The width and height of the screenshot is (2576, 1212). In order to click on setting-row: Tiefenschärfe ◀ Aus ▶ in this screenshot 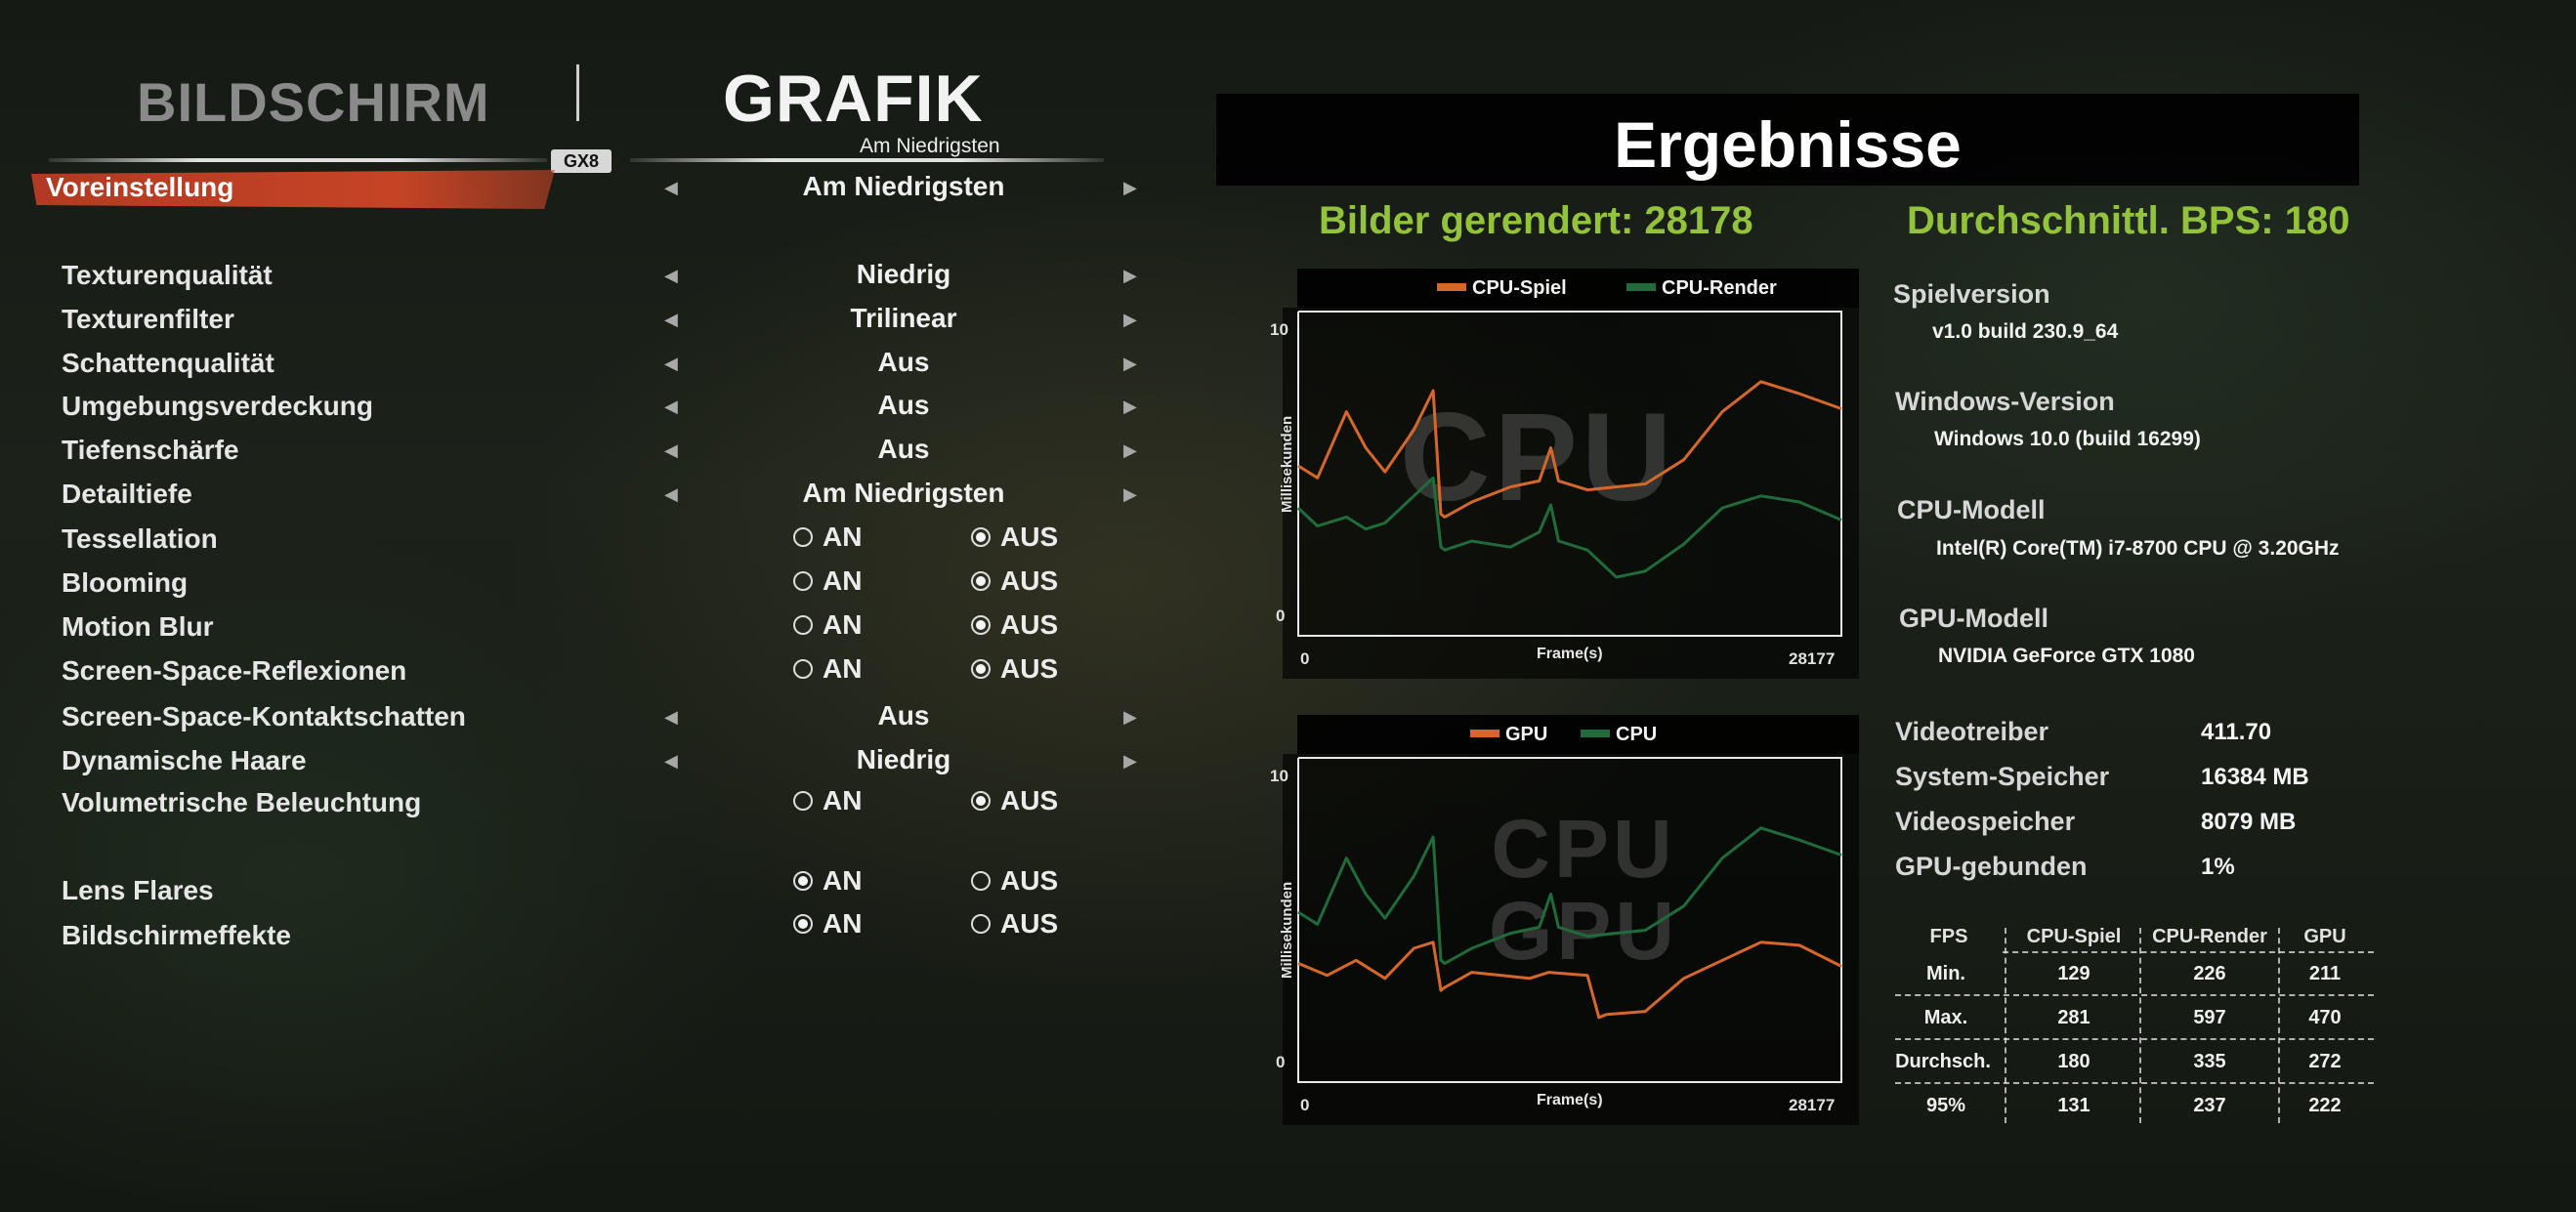, I will do `click(586, 450)`.